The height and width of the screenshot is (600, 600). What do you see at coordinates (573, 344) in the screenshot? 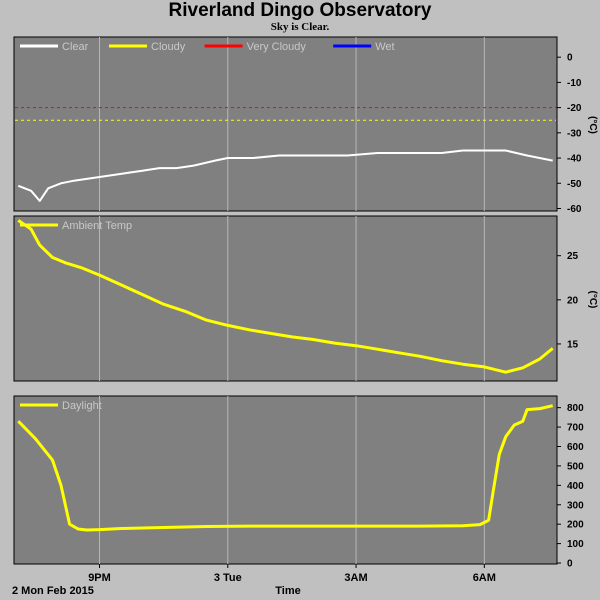
I see `y-tick-label: 15` at bounding box center [573, 344].